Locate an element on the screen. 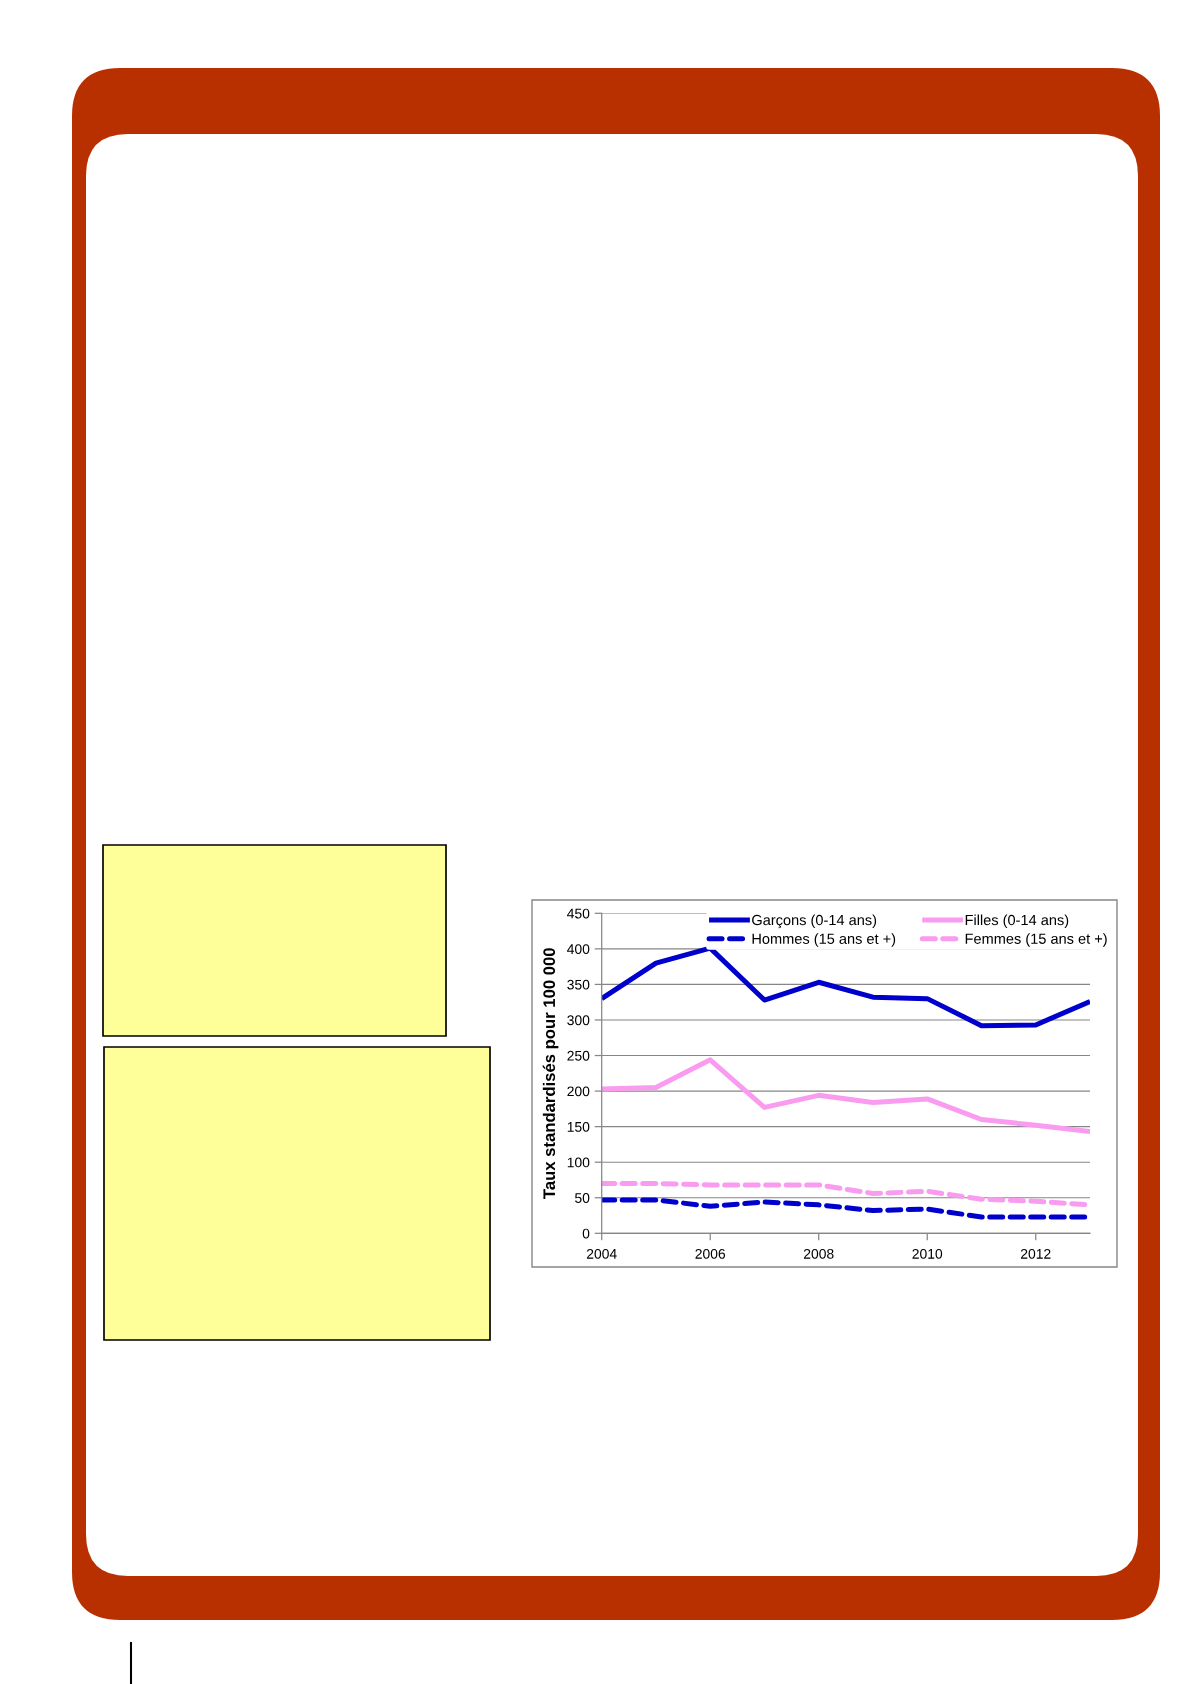 This screenshot has width=1191, height=1684. y-tick-label: 200 is located at coordinates (578, 1091).